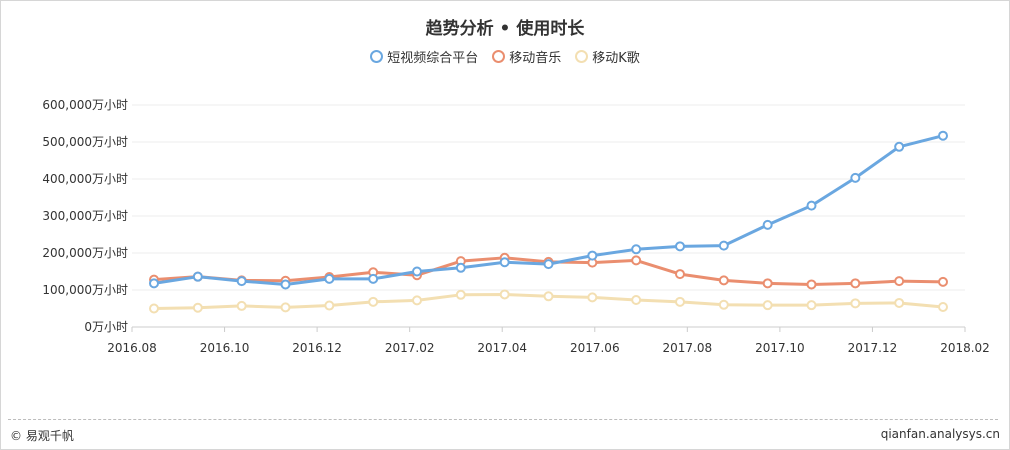  I want to click on legend-item-mobile-music: 移动音乐, so click(526, 56).